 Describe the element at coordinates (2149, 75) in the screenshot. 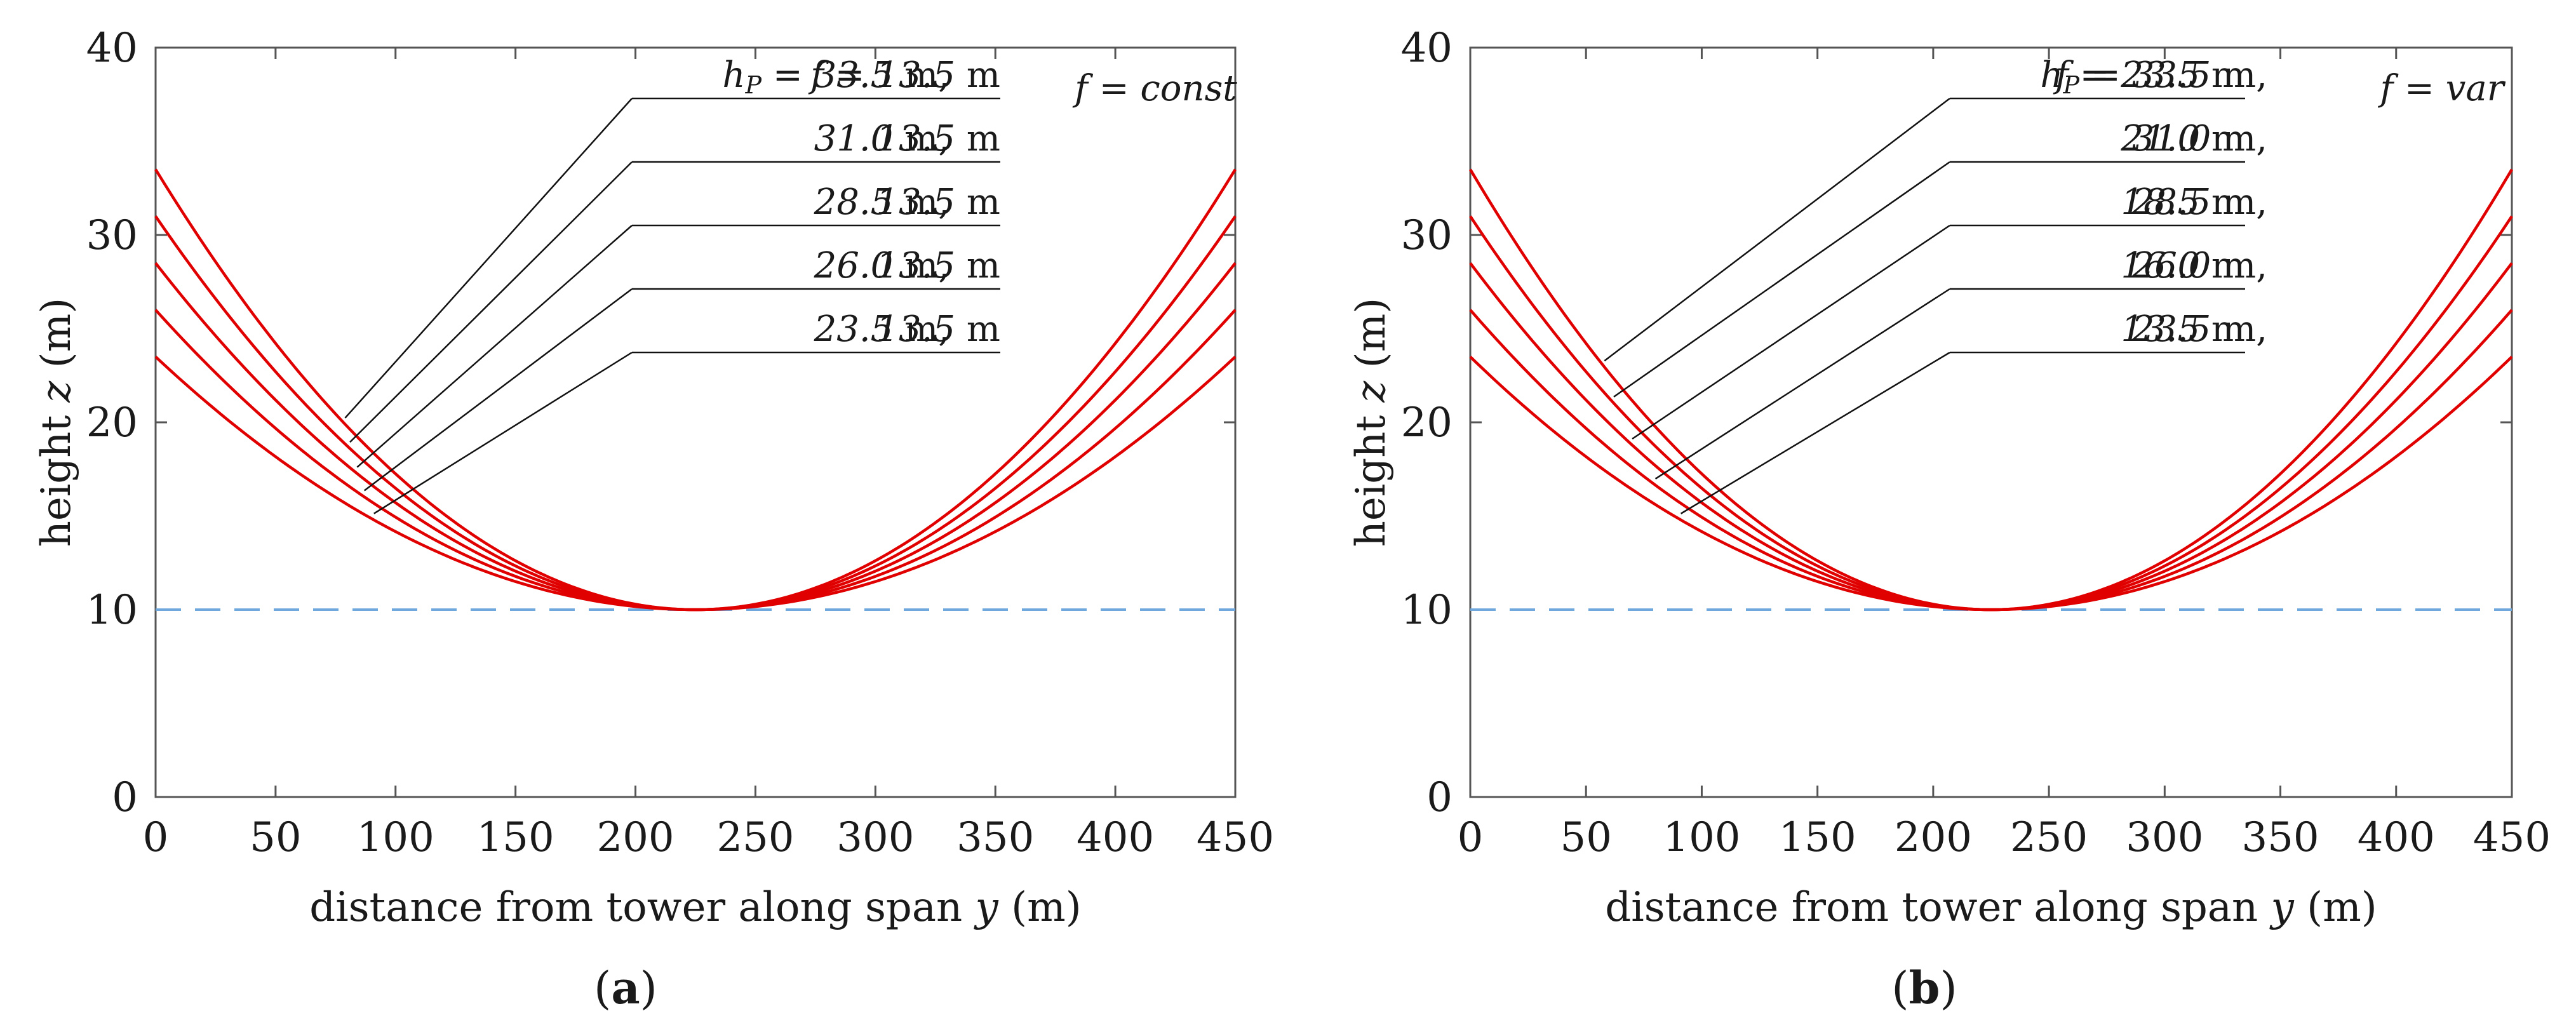

I see `series-label-f: f = 23.5 m` at that location.